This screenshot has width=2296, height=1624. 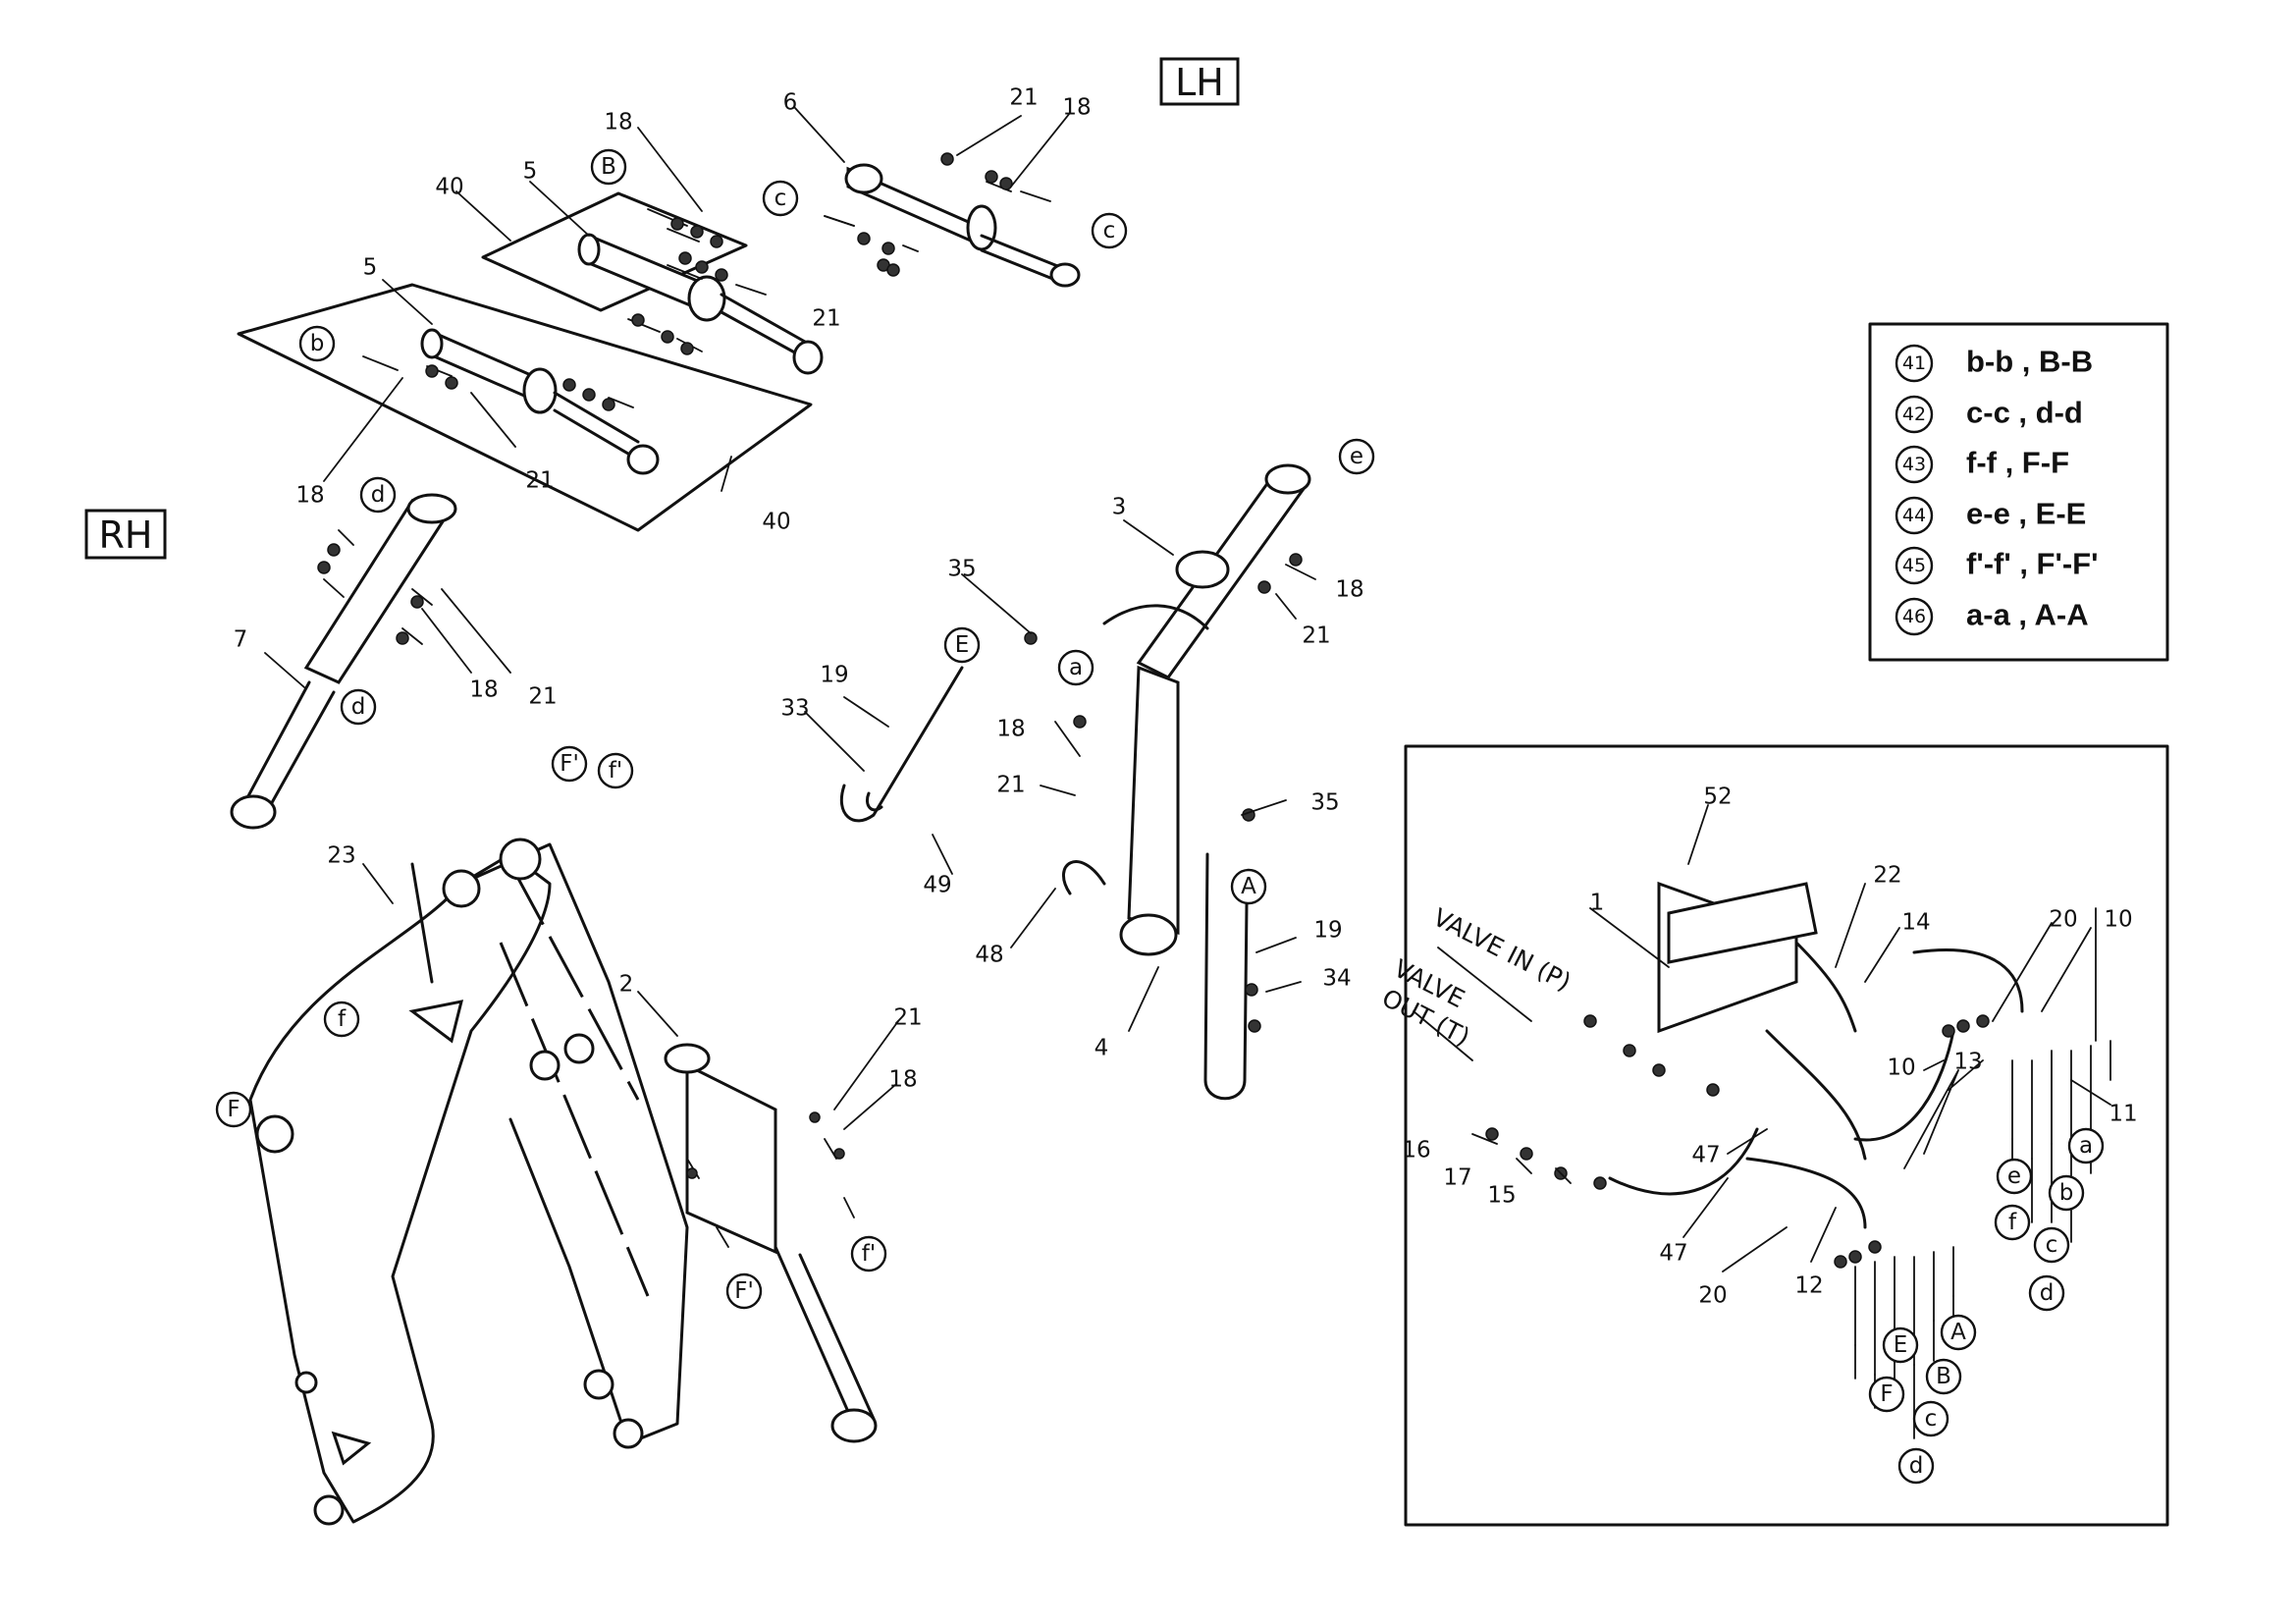 What do you see at coordinates (1900, 1345) in the screenshot?
I see `port-marker: E` at bounding box center [1900, 1345].